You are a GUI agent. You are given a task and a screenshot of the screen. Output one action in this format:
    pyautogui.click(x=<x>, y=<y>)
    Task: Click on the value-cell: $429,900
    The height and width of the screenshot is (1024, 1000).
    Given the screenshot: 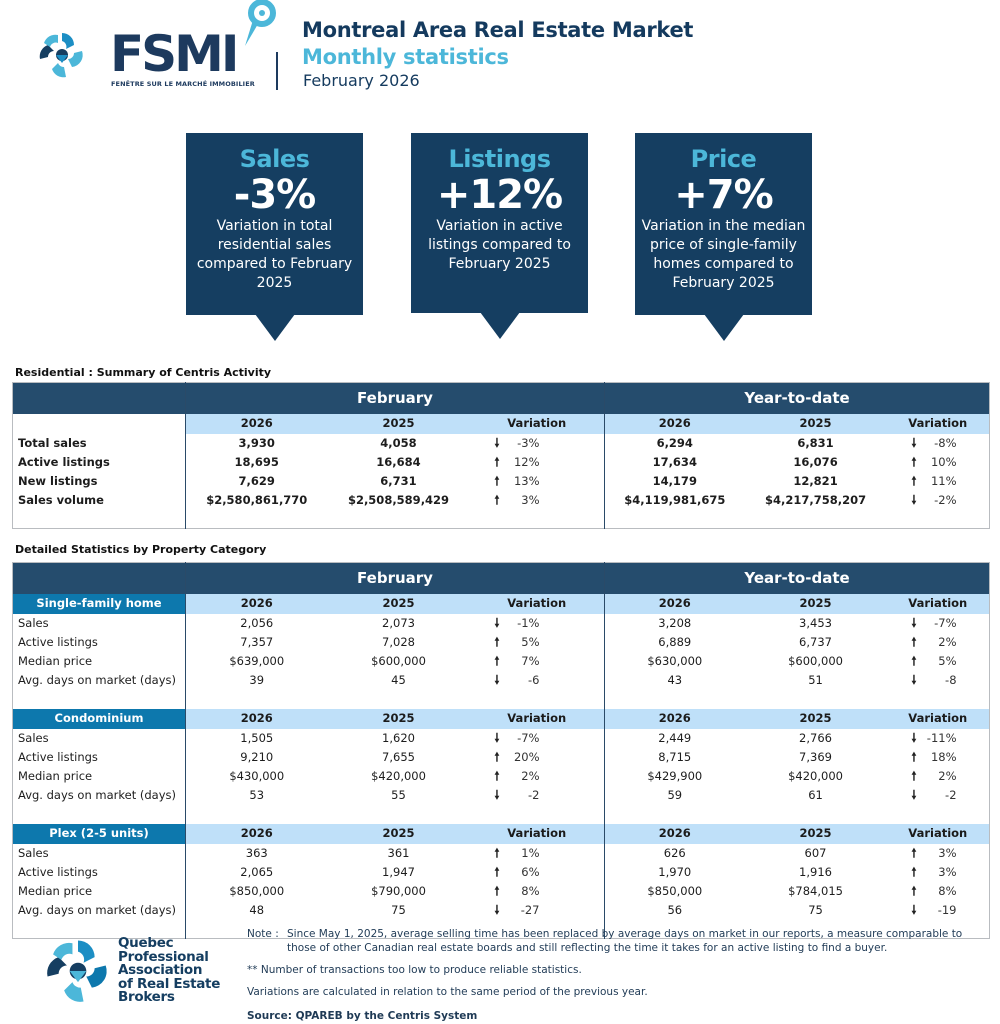 What is the action you would take?
    pyautogui.click(x=674, y=776)
    